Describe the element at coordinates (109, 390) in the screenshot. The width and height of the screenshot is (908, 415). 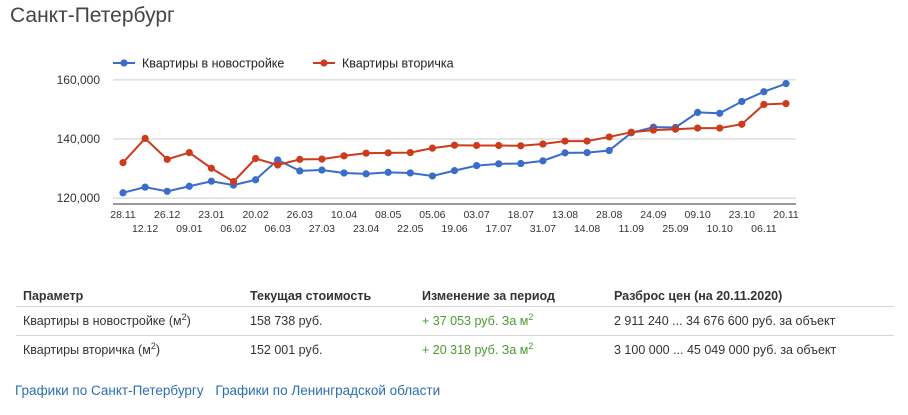
I see `link-spb-charts: Графики по Санкт-Петербургу` at that location.